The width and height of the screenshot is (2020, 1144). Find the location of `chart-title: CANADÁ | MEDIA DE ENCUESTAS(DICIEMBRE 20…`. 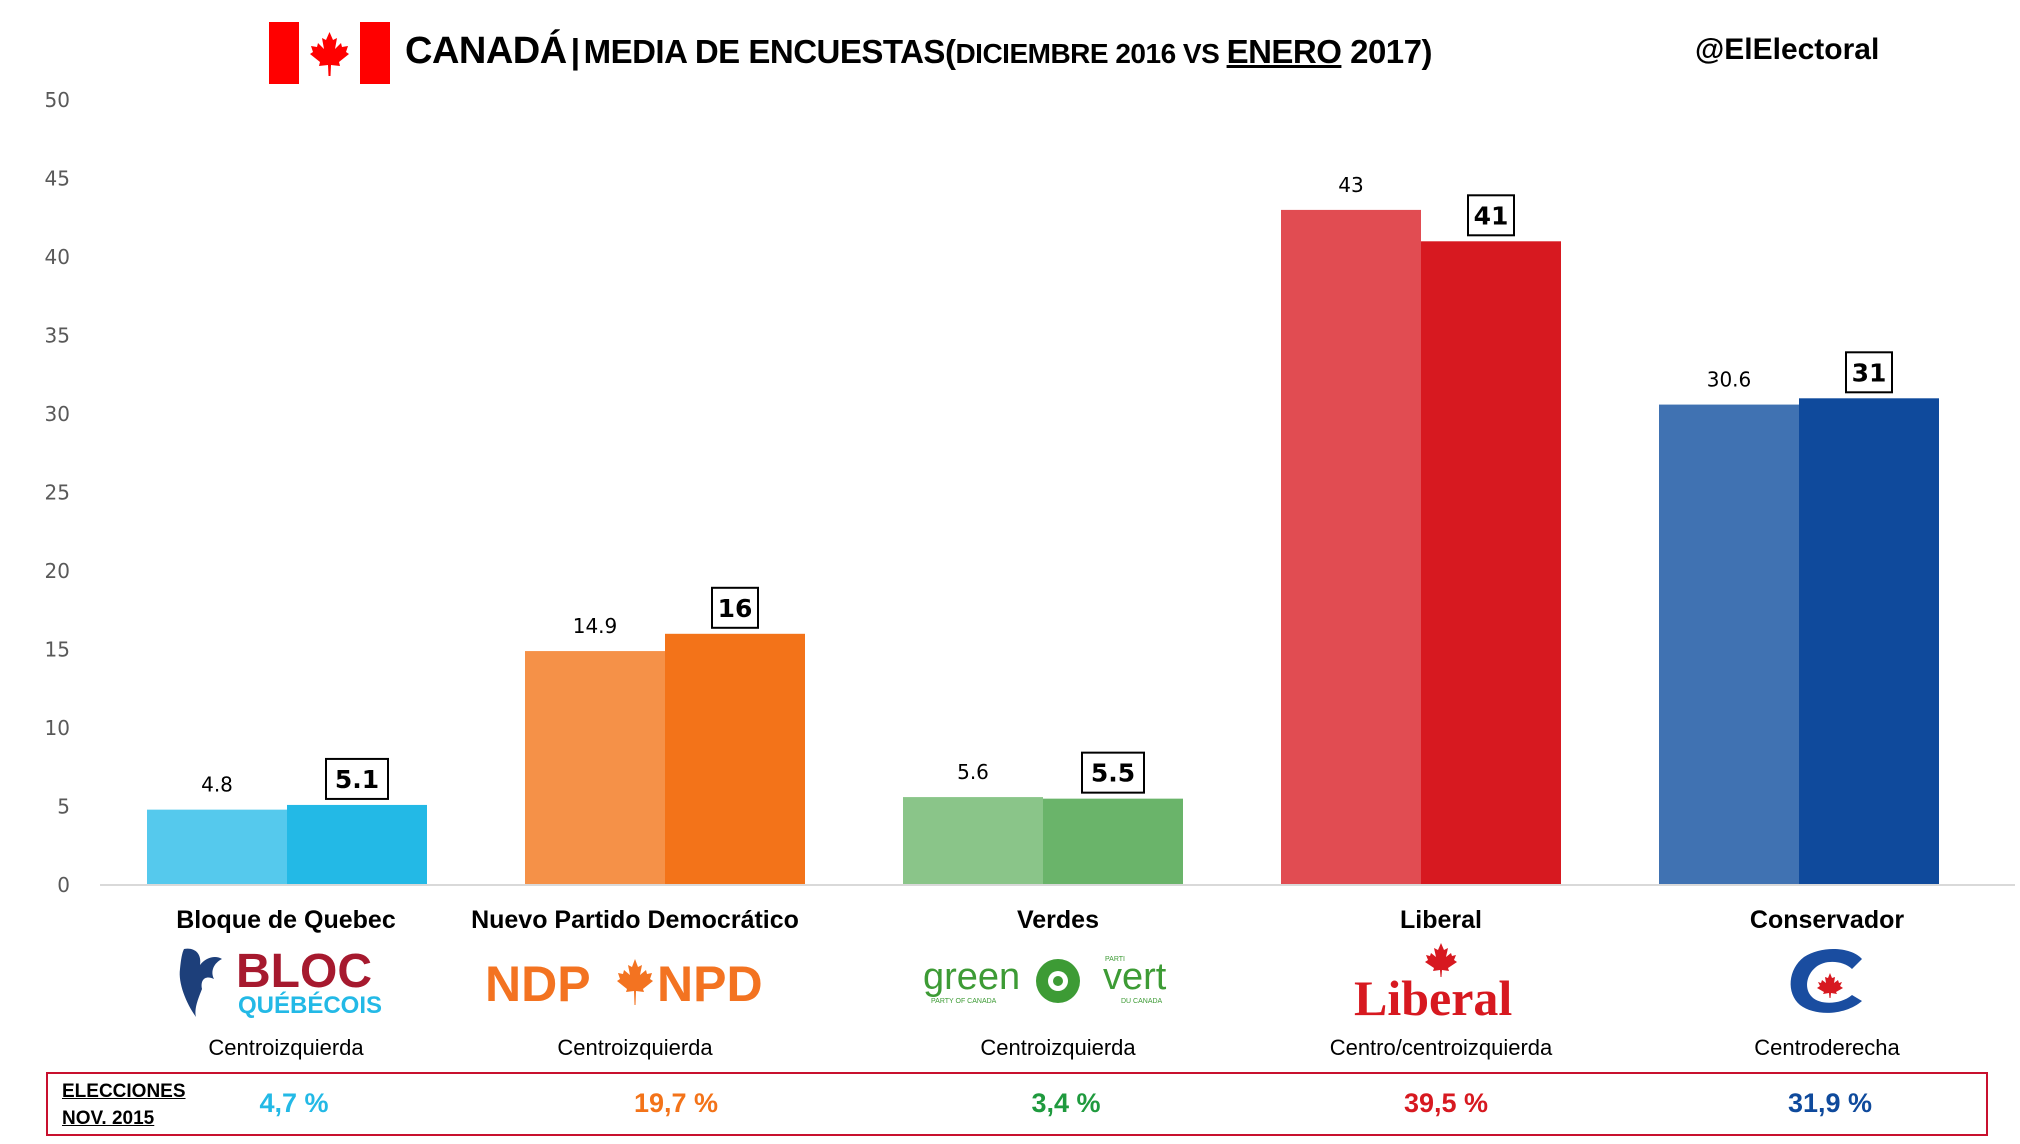

chart-title: CANADÁ | MEDIA DE ENCUESTAS(DICIEMBRE 20… is located at coordinates (918, 51).